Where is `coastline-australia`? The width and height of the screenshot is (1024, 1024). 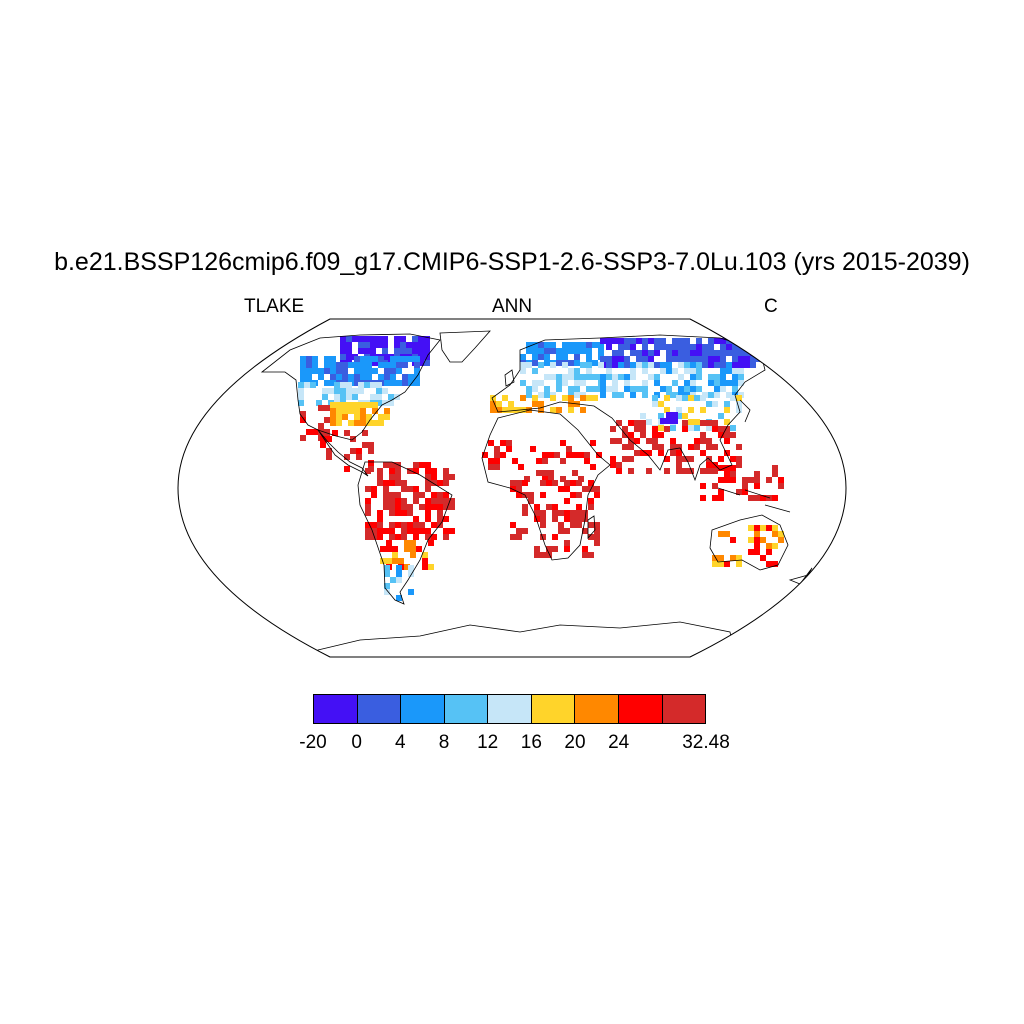 coastline-australia is located at coordinates (749, 542).